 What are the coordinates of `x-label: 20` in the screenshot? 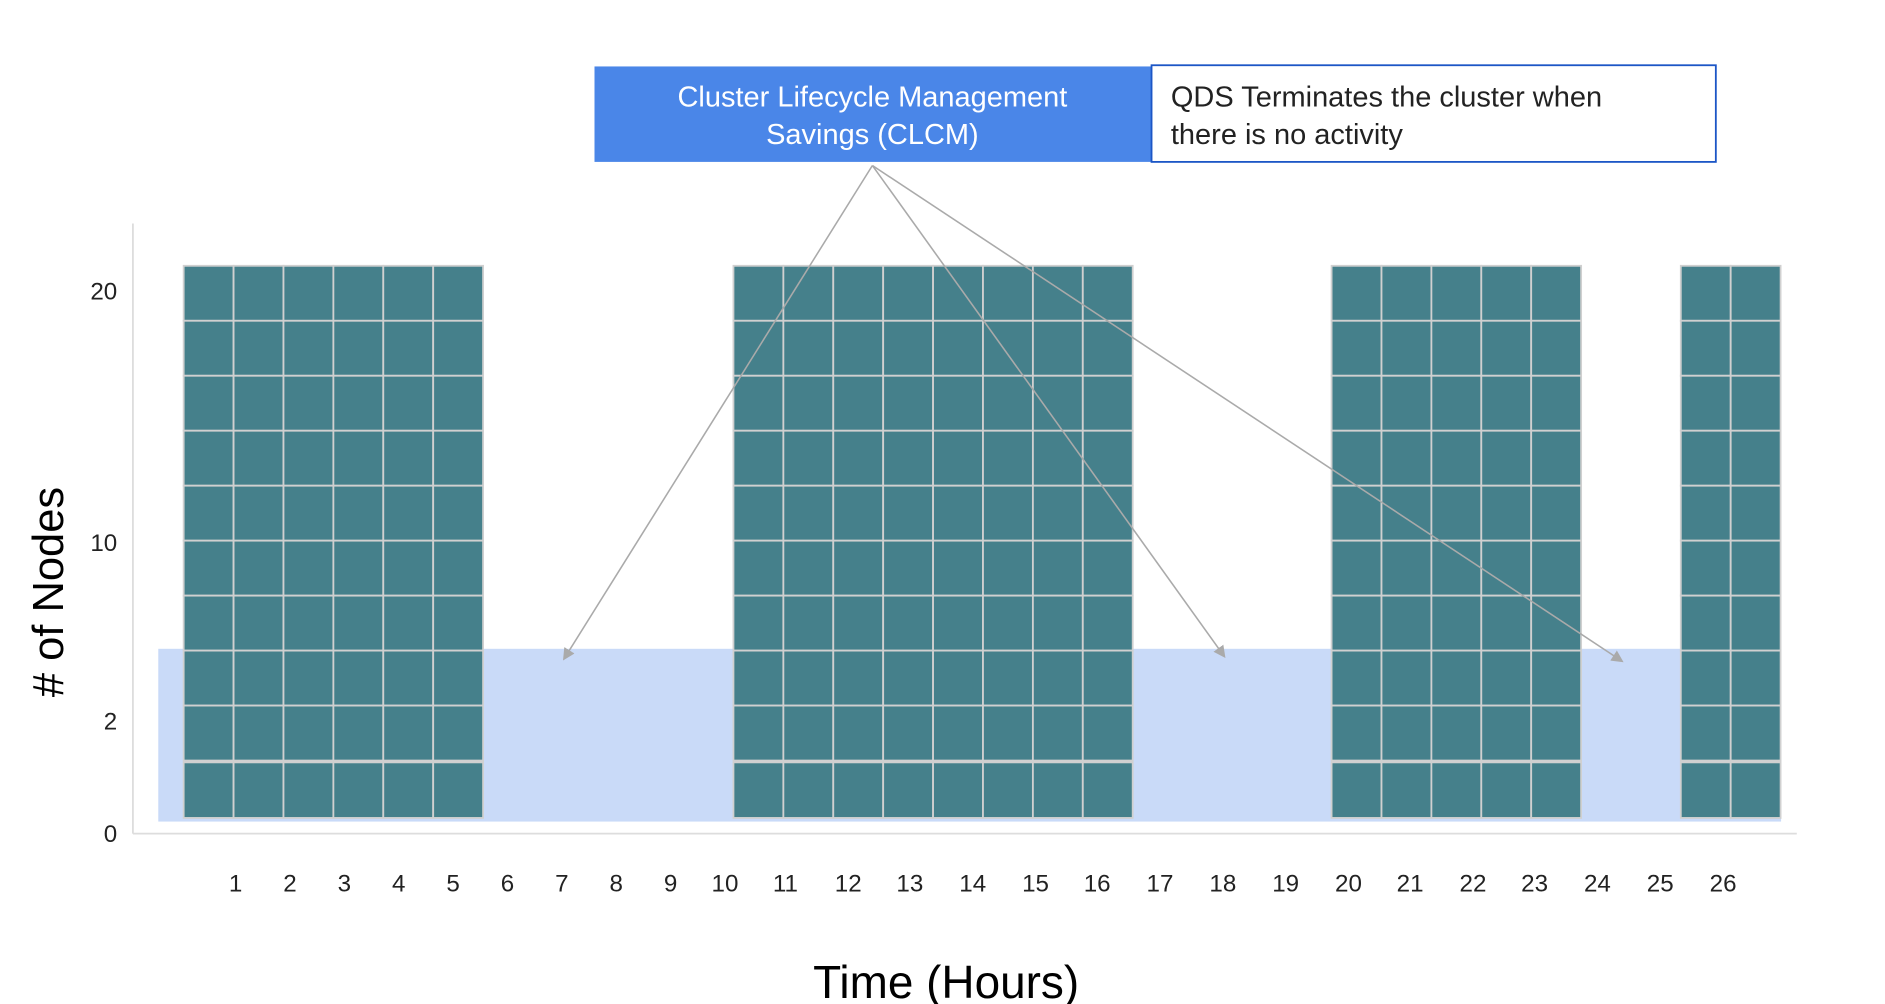 It's located at (1348, 884).